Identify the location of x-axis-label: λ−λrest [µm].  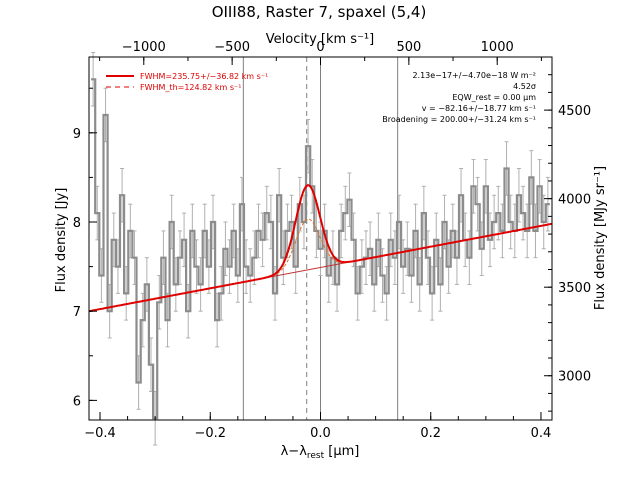
(320, 452).